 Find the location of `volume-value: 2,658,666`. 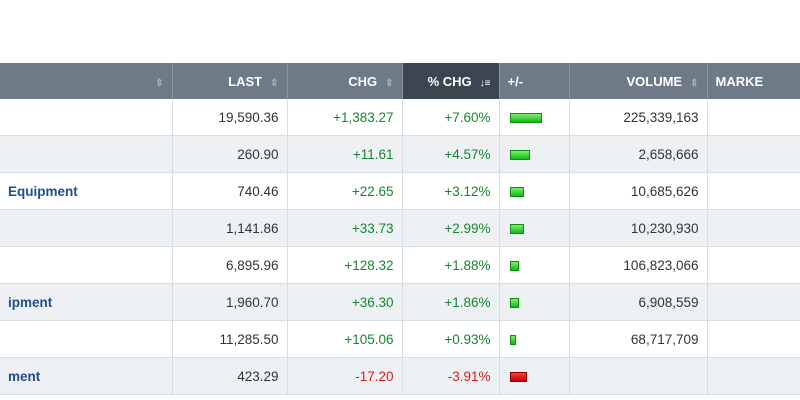

volume-value: 2,658,666 is located at coordinates (638, 154).